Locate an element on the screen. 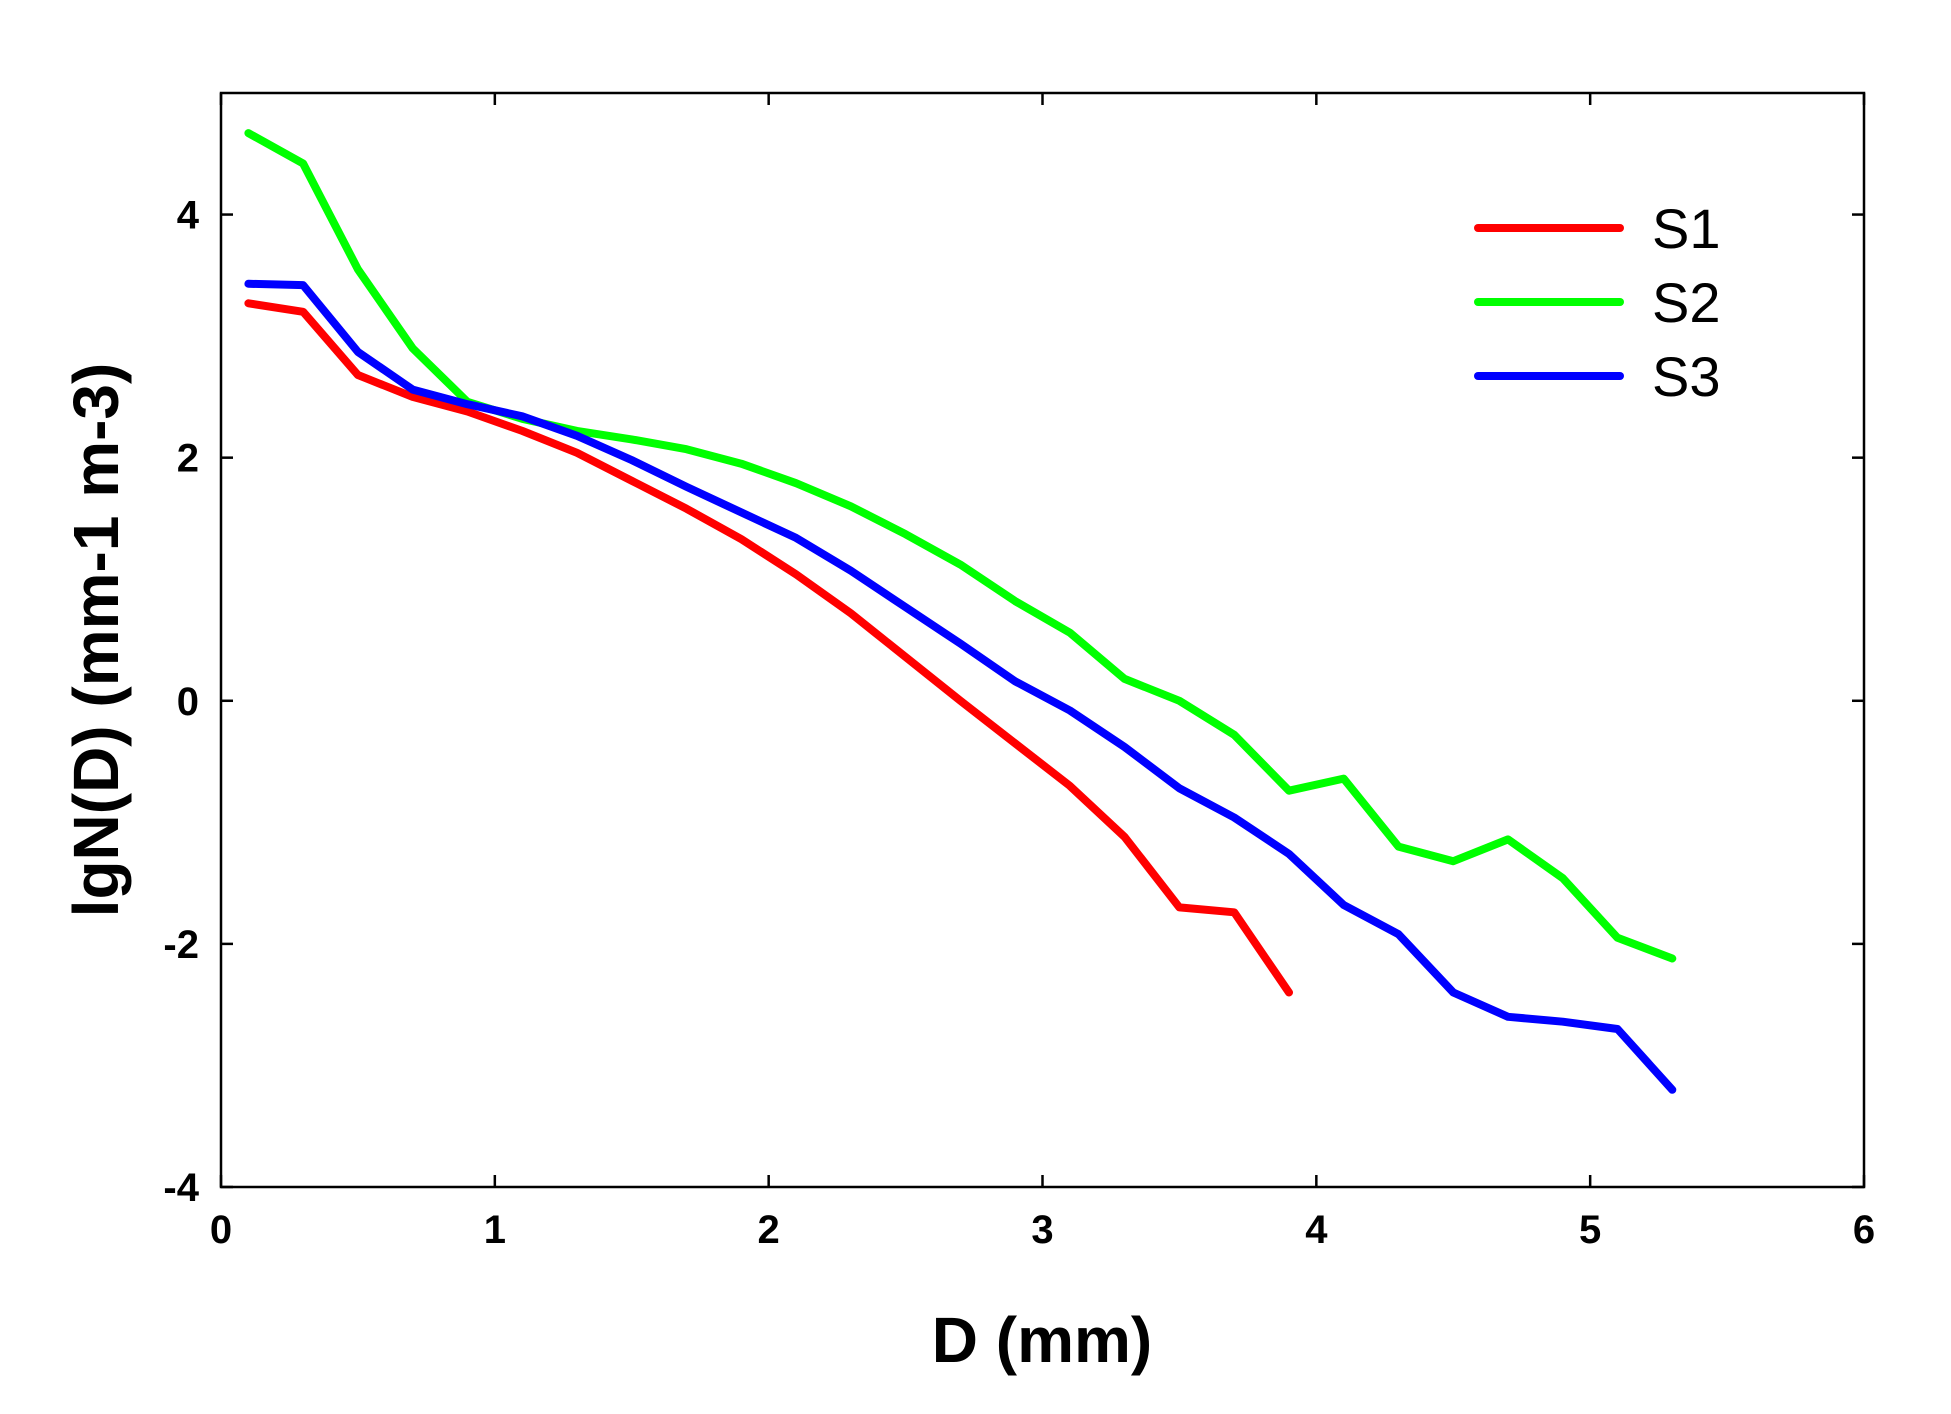  x-tick-label: 3 is located at coordinates (1042, 1230).